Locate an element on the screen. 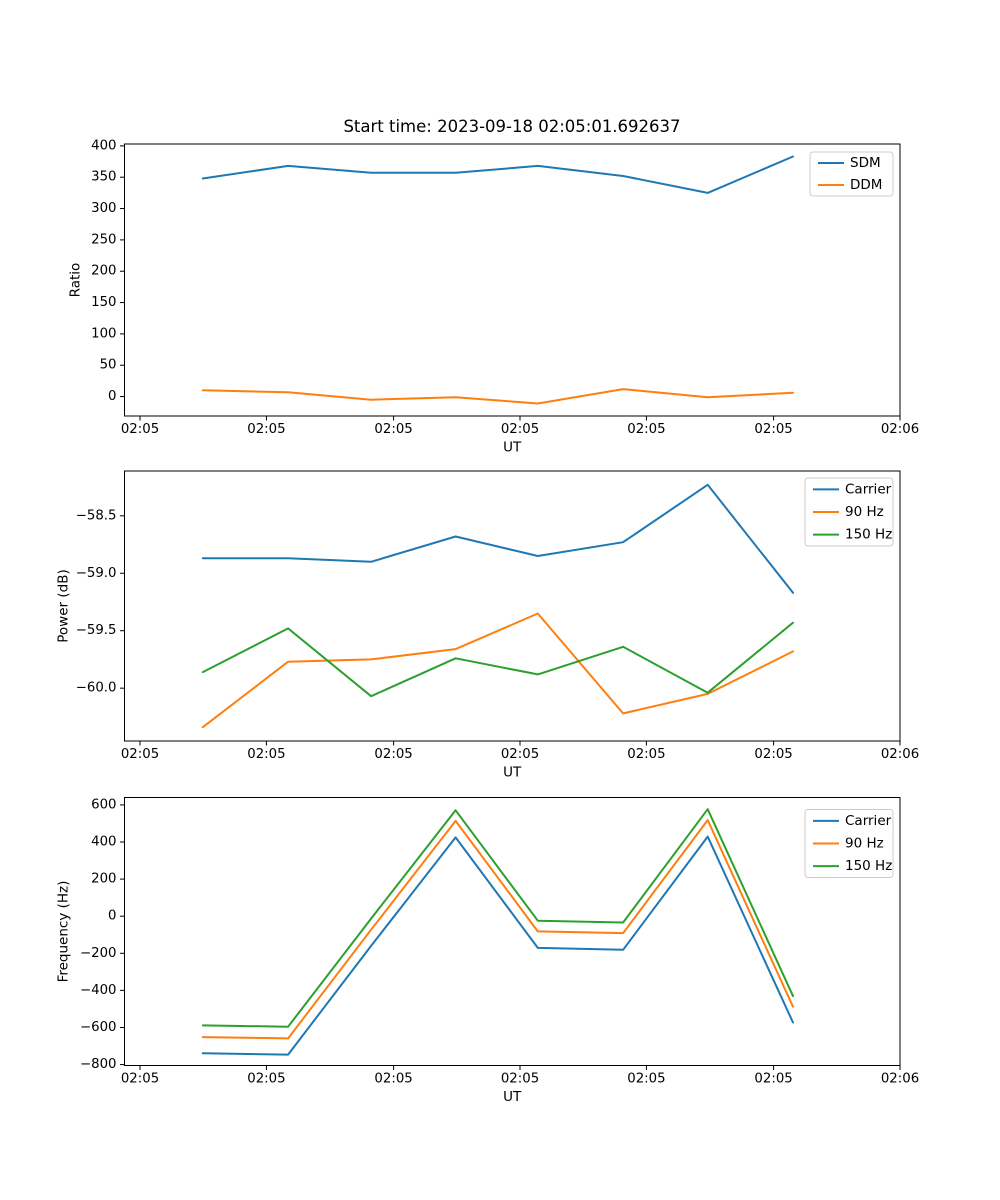  legend-box-frequency is located at coordinates (849, 843).